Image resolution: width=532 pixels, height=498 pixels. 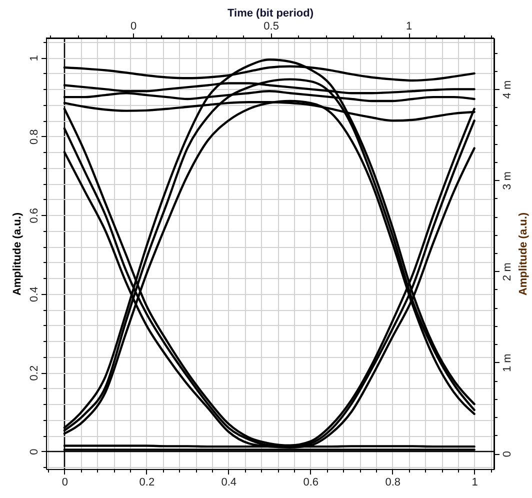 What do you see at coordinates (271, 14) in the screenshot?
I see `x2-axis-title: Time (bit period)` at bounding box center [271, 14].